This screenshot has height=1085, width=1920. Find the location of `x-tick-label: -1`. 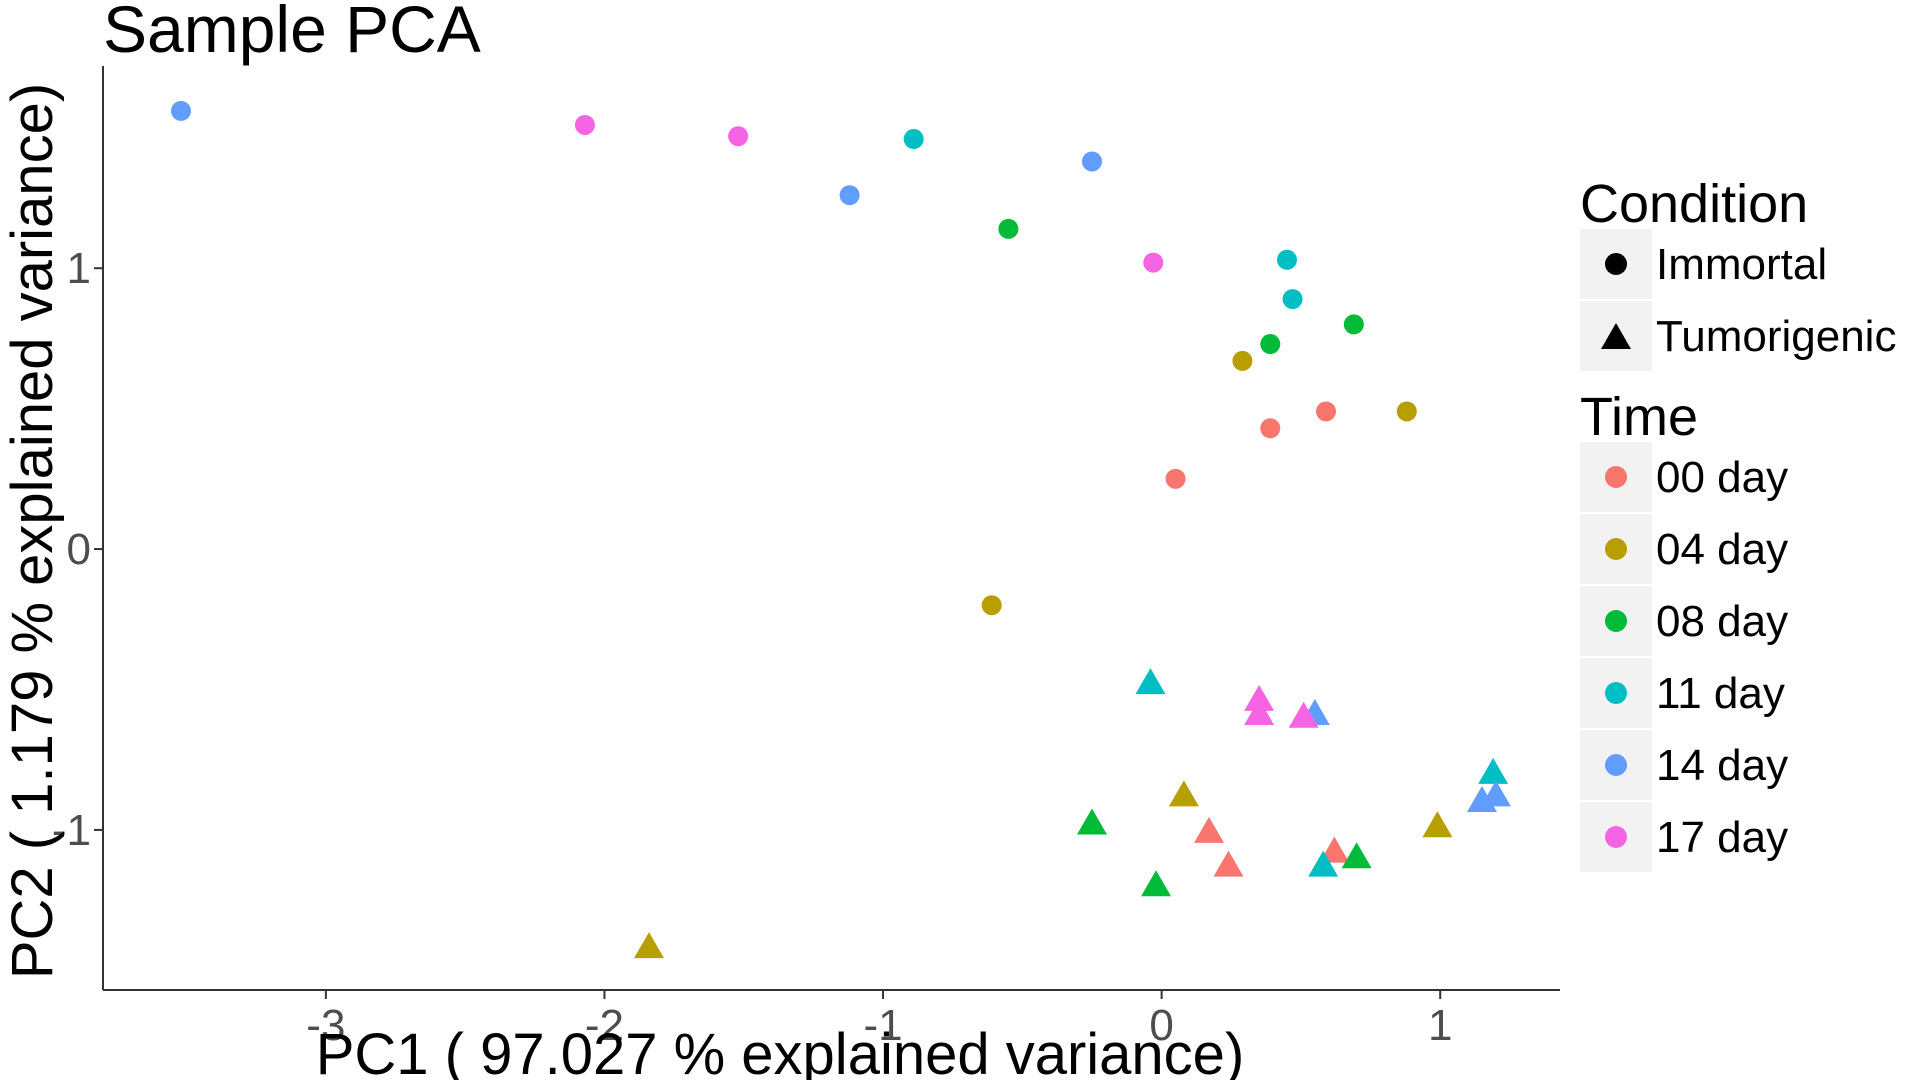

x-tick-label: -1 is located at coordinates (882, 1025).